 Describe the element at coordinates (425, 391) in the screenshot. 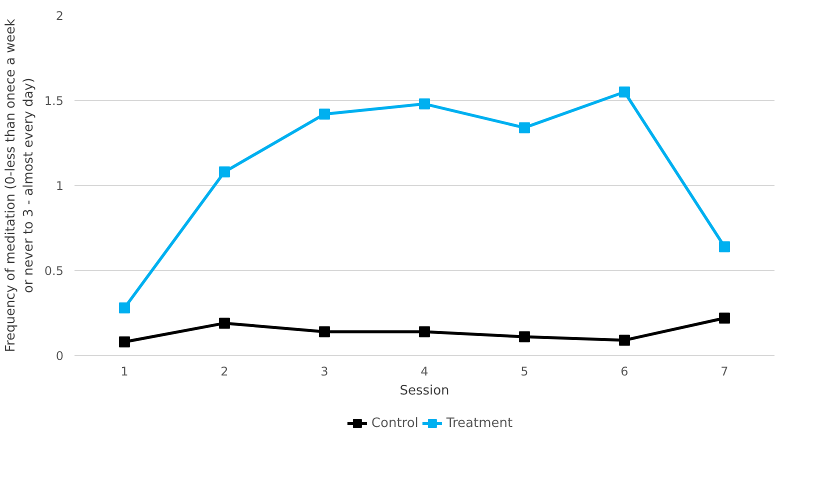

I see `x-axis-title: Session` at that location.